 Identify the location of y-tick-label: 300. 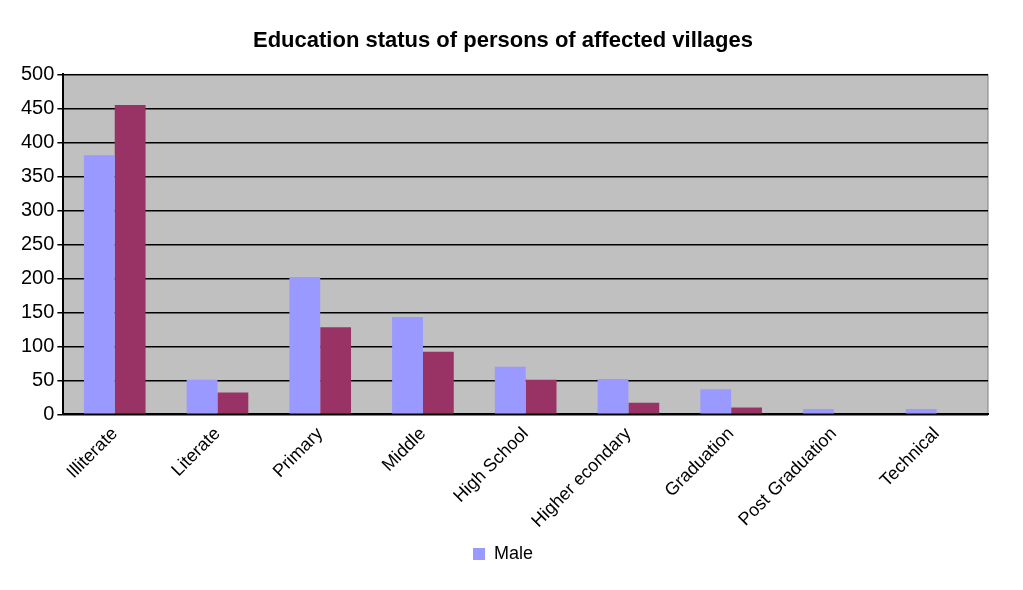
(37, 208).